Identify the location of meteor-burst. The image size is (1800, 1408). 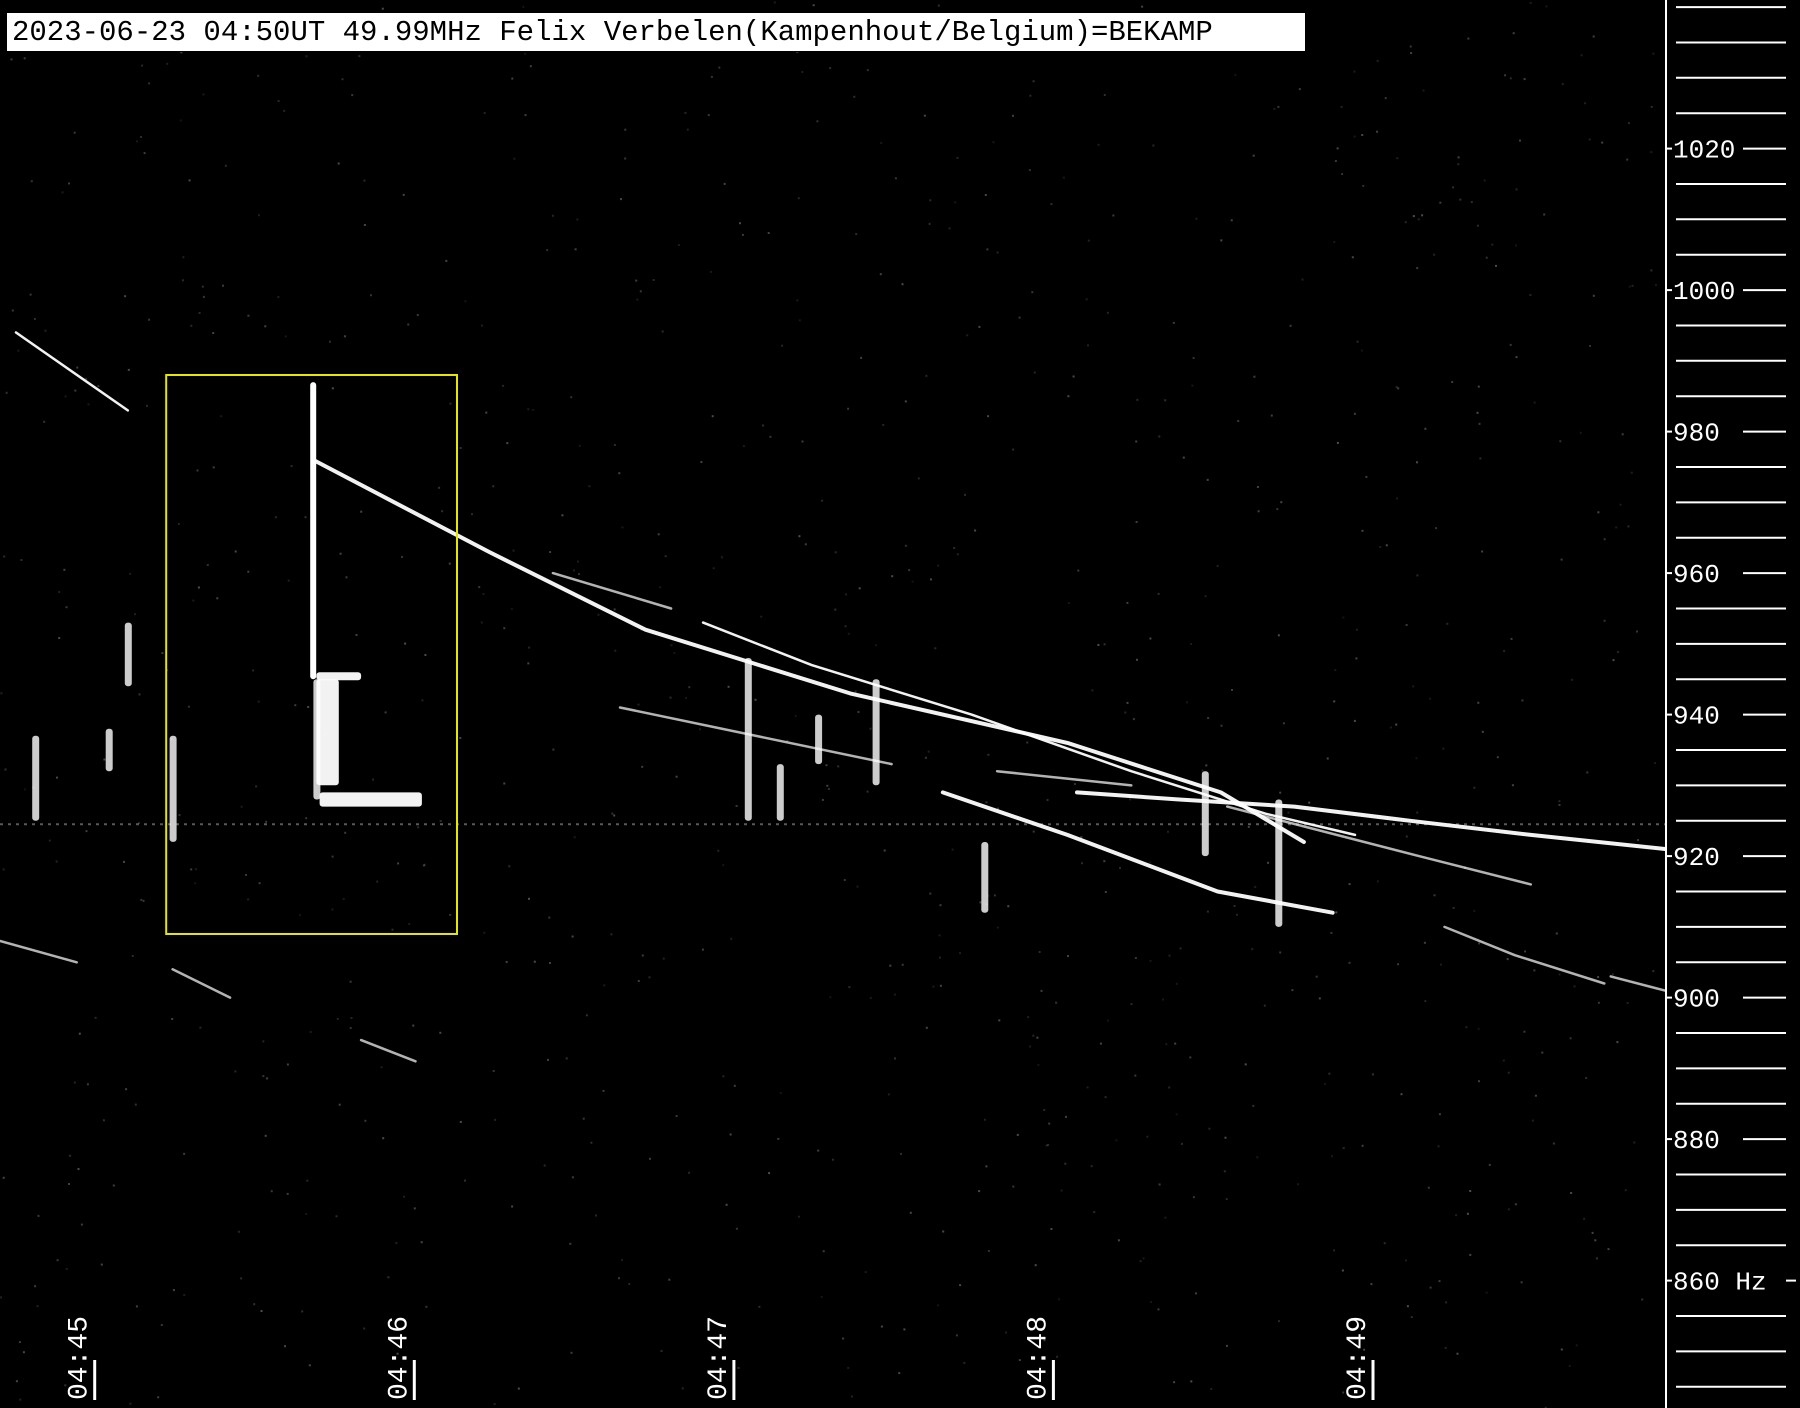
(313, 531).